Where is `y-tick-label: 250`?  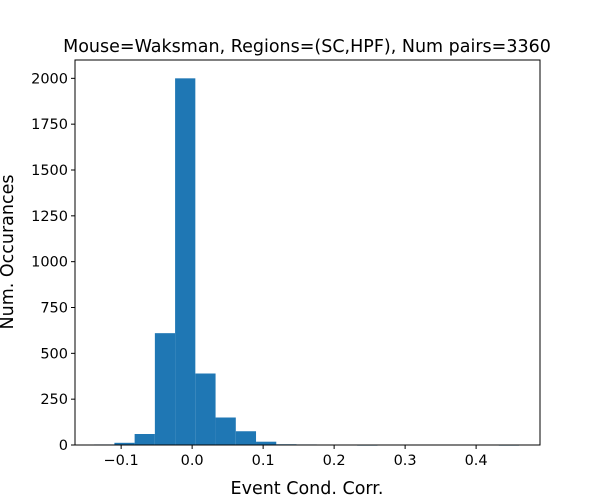
y-tick-label: 250 is located at coordinates (54, 400).